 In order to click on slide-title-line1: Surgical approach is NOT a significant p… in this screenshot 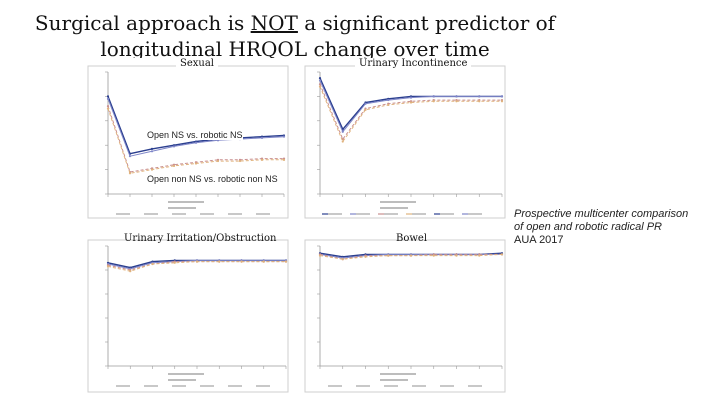, I will do `click(295, 23)`.